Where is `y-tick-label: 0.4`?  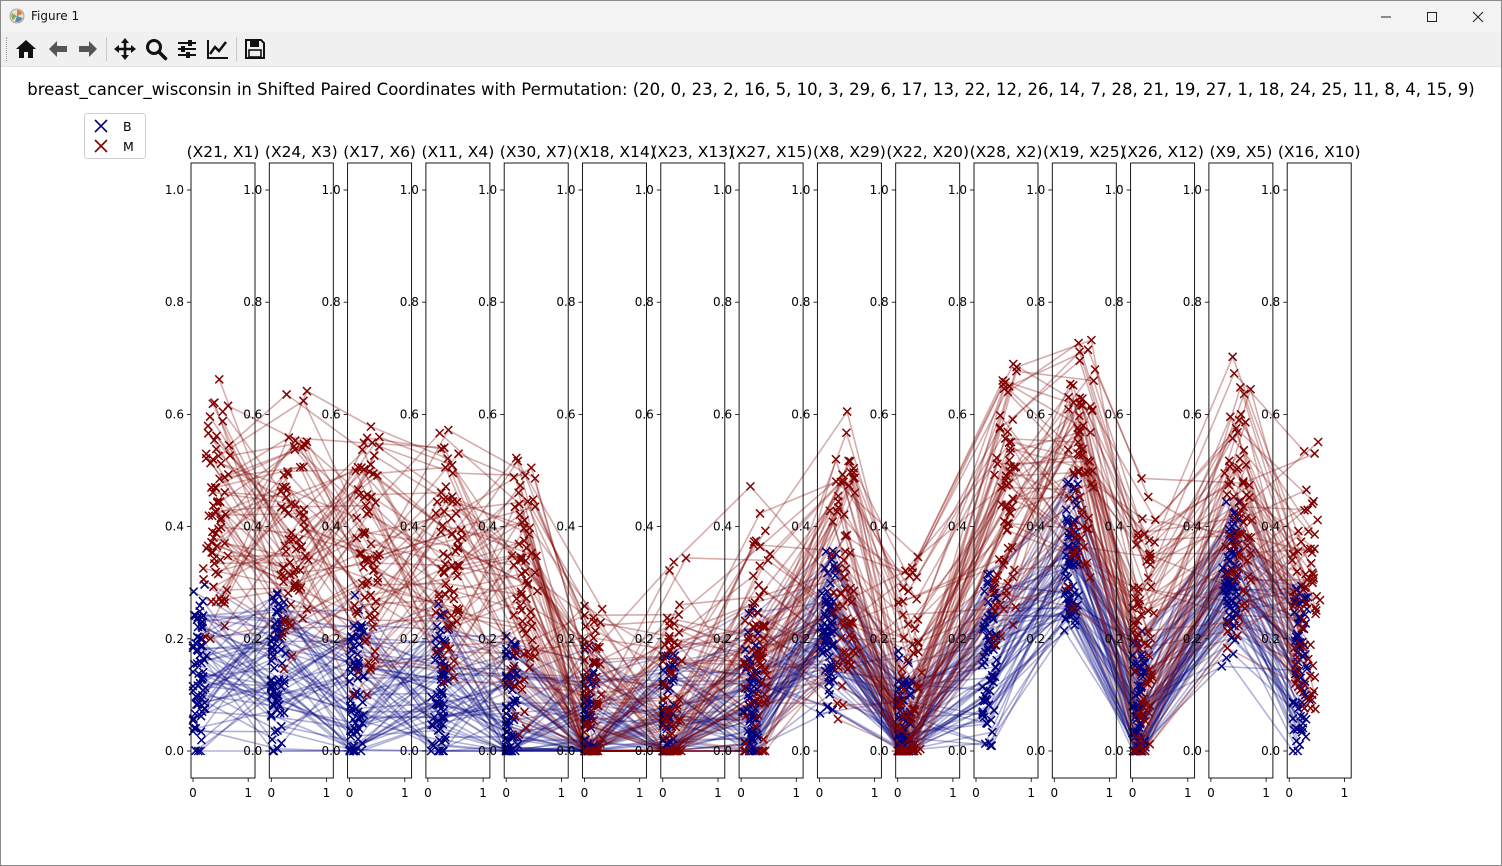 y-tick-label: 0.4 is located at coordinates (879, 527).